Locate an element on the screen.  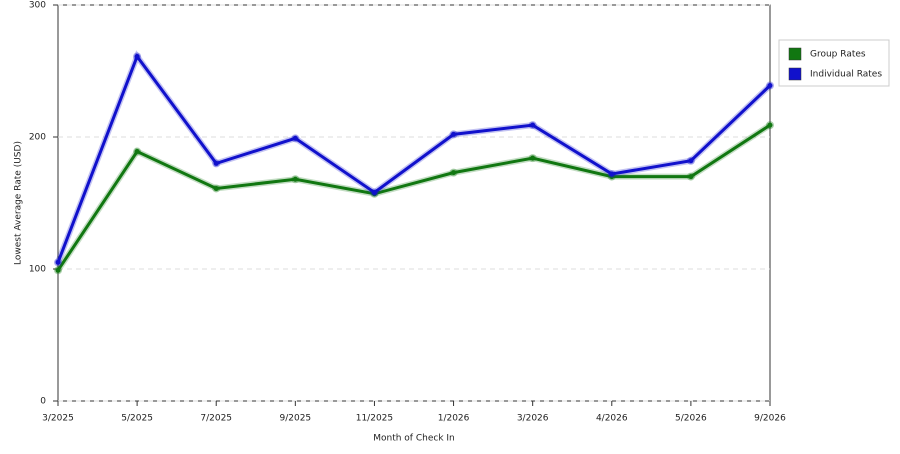
y-tick-label: 200 is located at coordinates (37, 138).